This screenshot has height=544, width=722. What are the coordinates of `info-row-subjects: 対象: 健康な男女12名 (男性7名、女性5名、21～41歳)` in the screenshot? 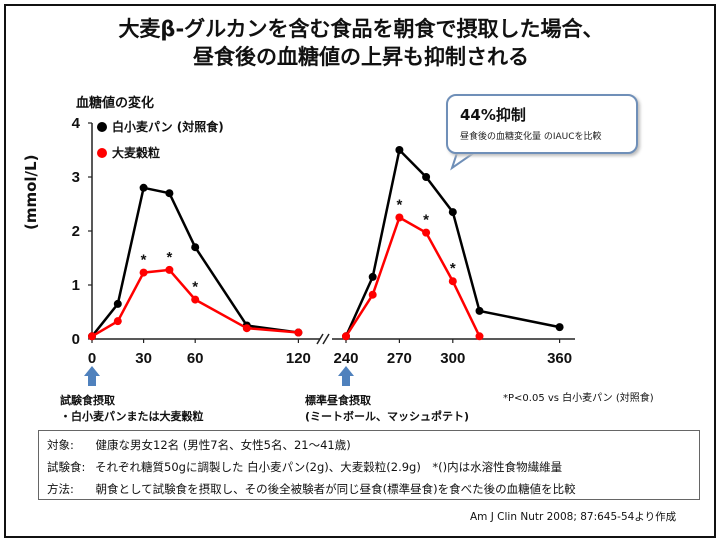 It's located at (199, 445).